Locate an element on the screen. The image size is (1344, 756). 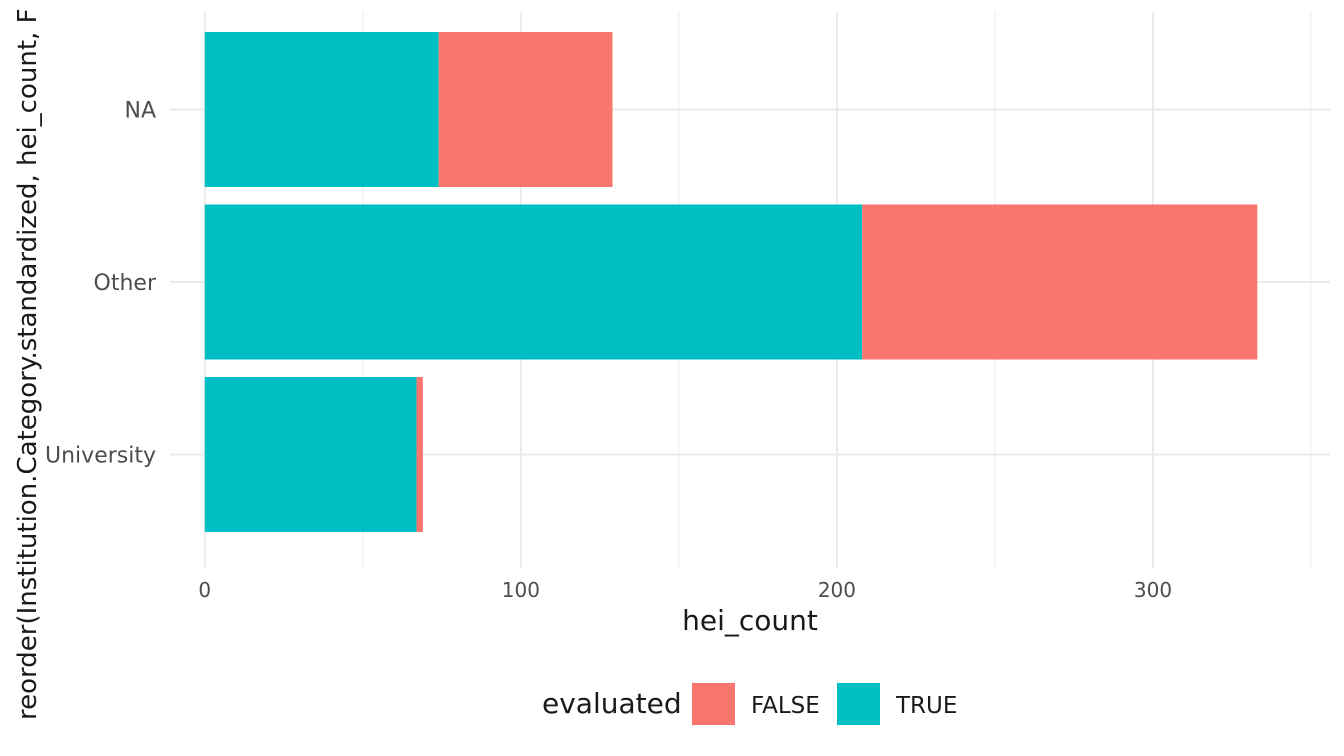
y-tick-label: NA is located at coordinates (140, 111).